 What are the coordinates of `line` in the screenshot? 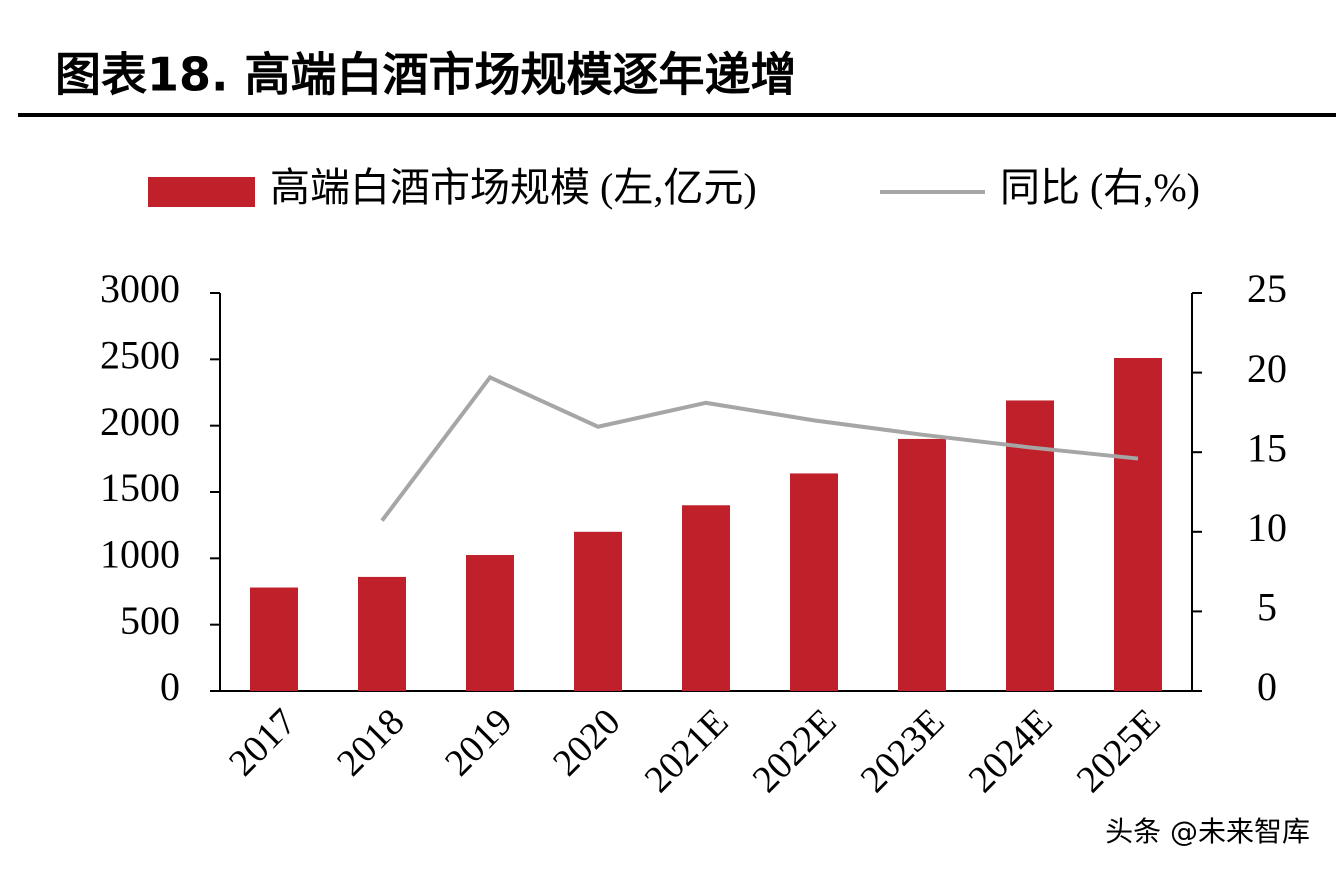 It's located at (759, 448).